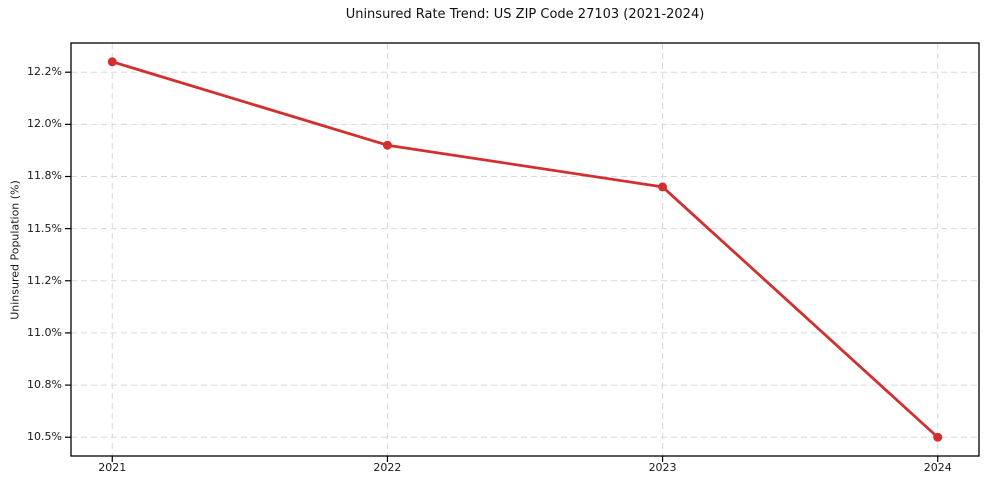 This screenshot has height=490, width=989. Describe the element at coordinates (387, 467) in the screenshot. I see `x-tick-label: 2022` at that location.